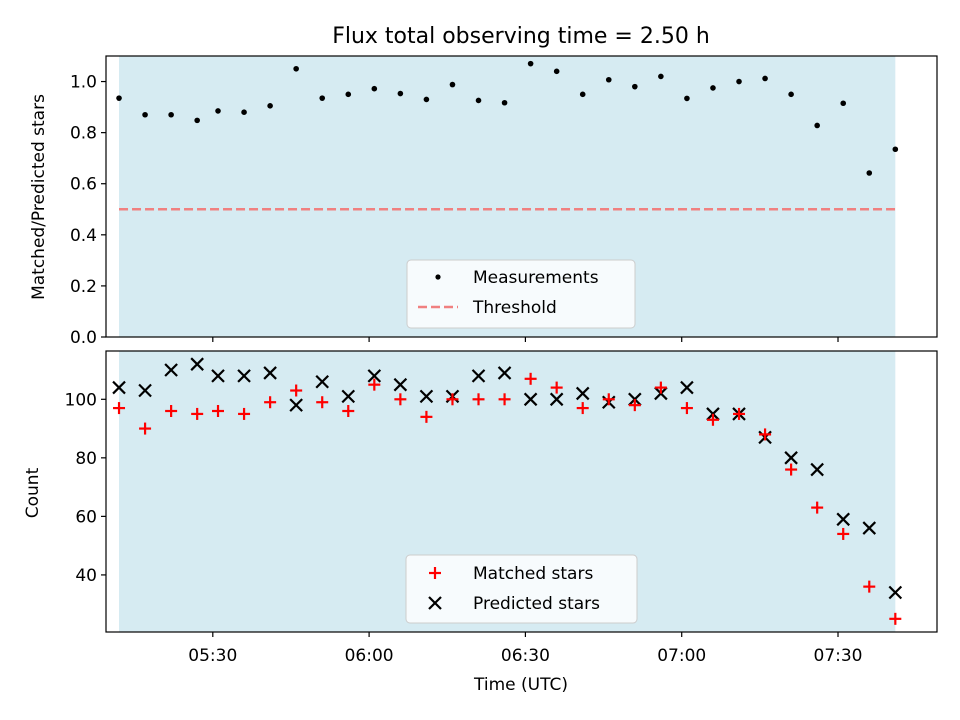 Image resolution: width=960 pixels, height=720 pixels. I want to click on bottom-y-ticks: 40 60 80 100, so click(85, 488).